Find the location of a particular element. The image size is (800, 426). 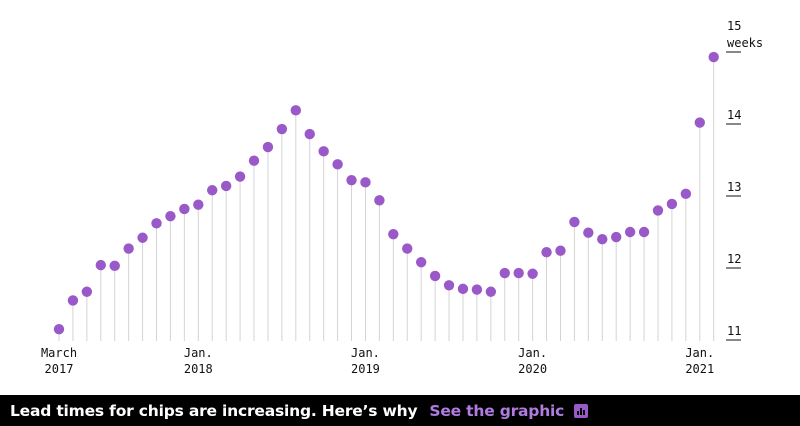

y-tick-label: 11 is located at coordinates (734, 331).